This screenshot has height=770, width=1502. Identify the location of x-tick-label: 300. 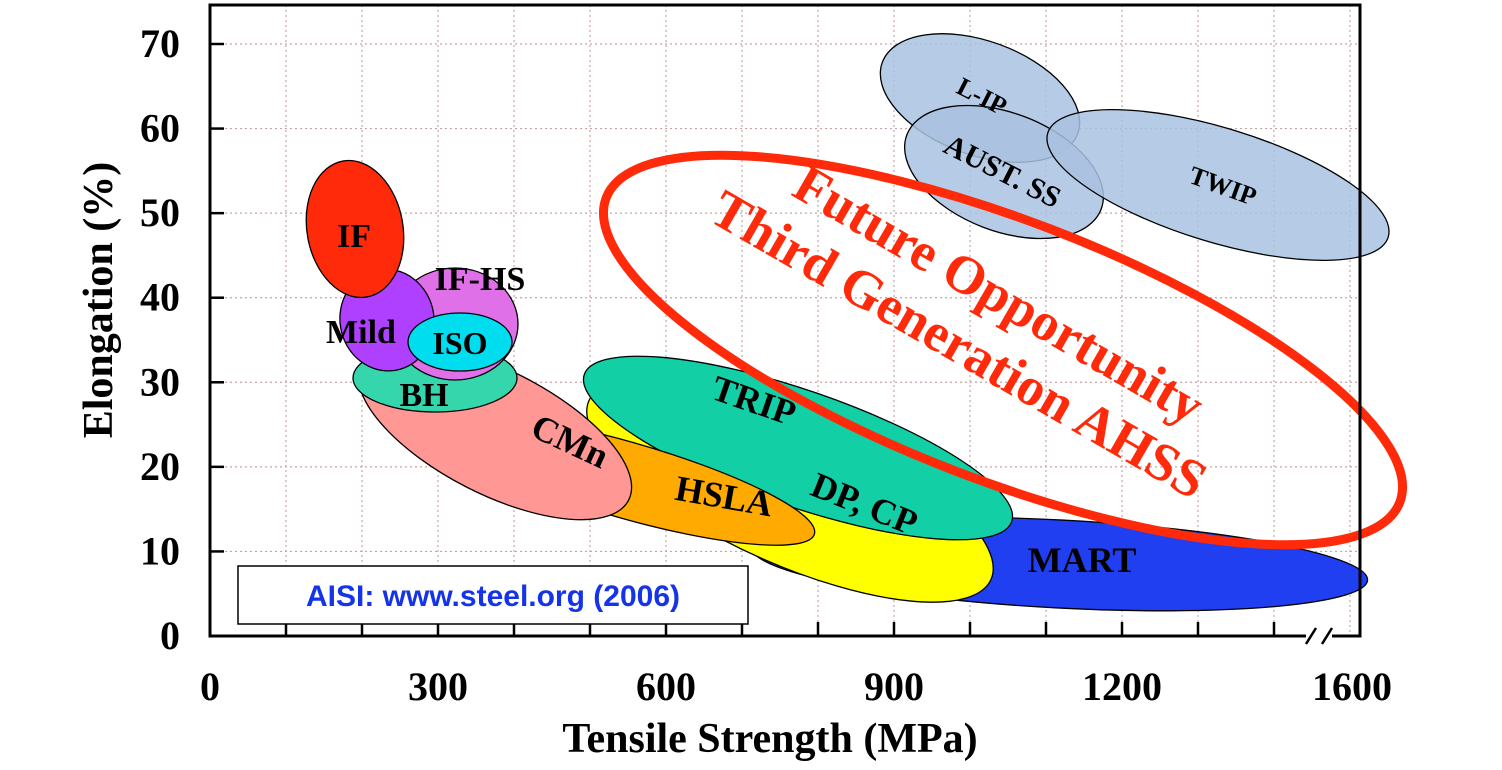
(438, 686).